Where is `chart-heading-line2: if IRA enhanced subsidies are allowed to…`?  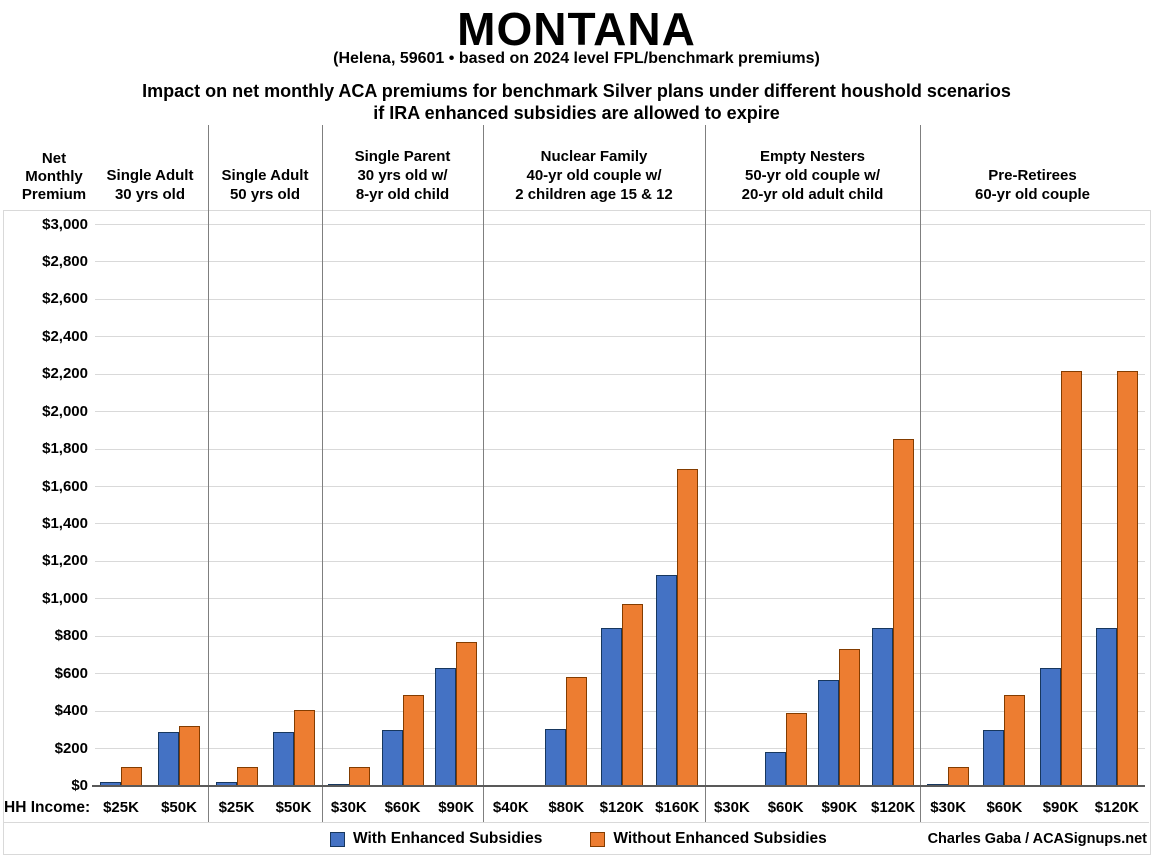 chart-heading-line2: if IRA enhanced subsidies are allowed to… is located at coordinates (576, 113).